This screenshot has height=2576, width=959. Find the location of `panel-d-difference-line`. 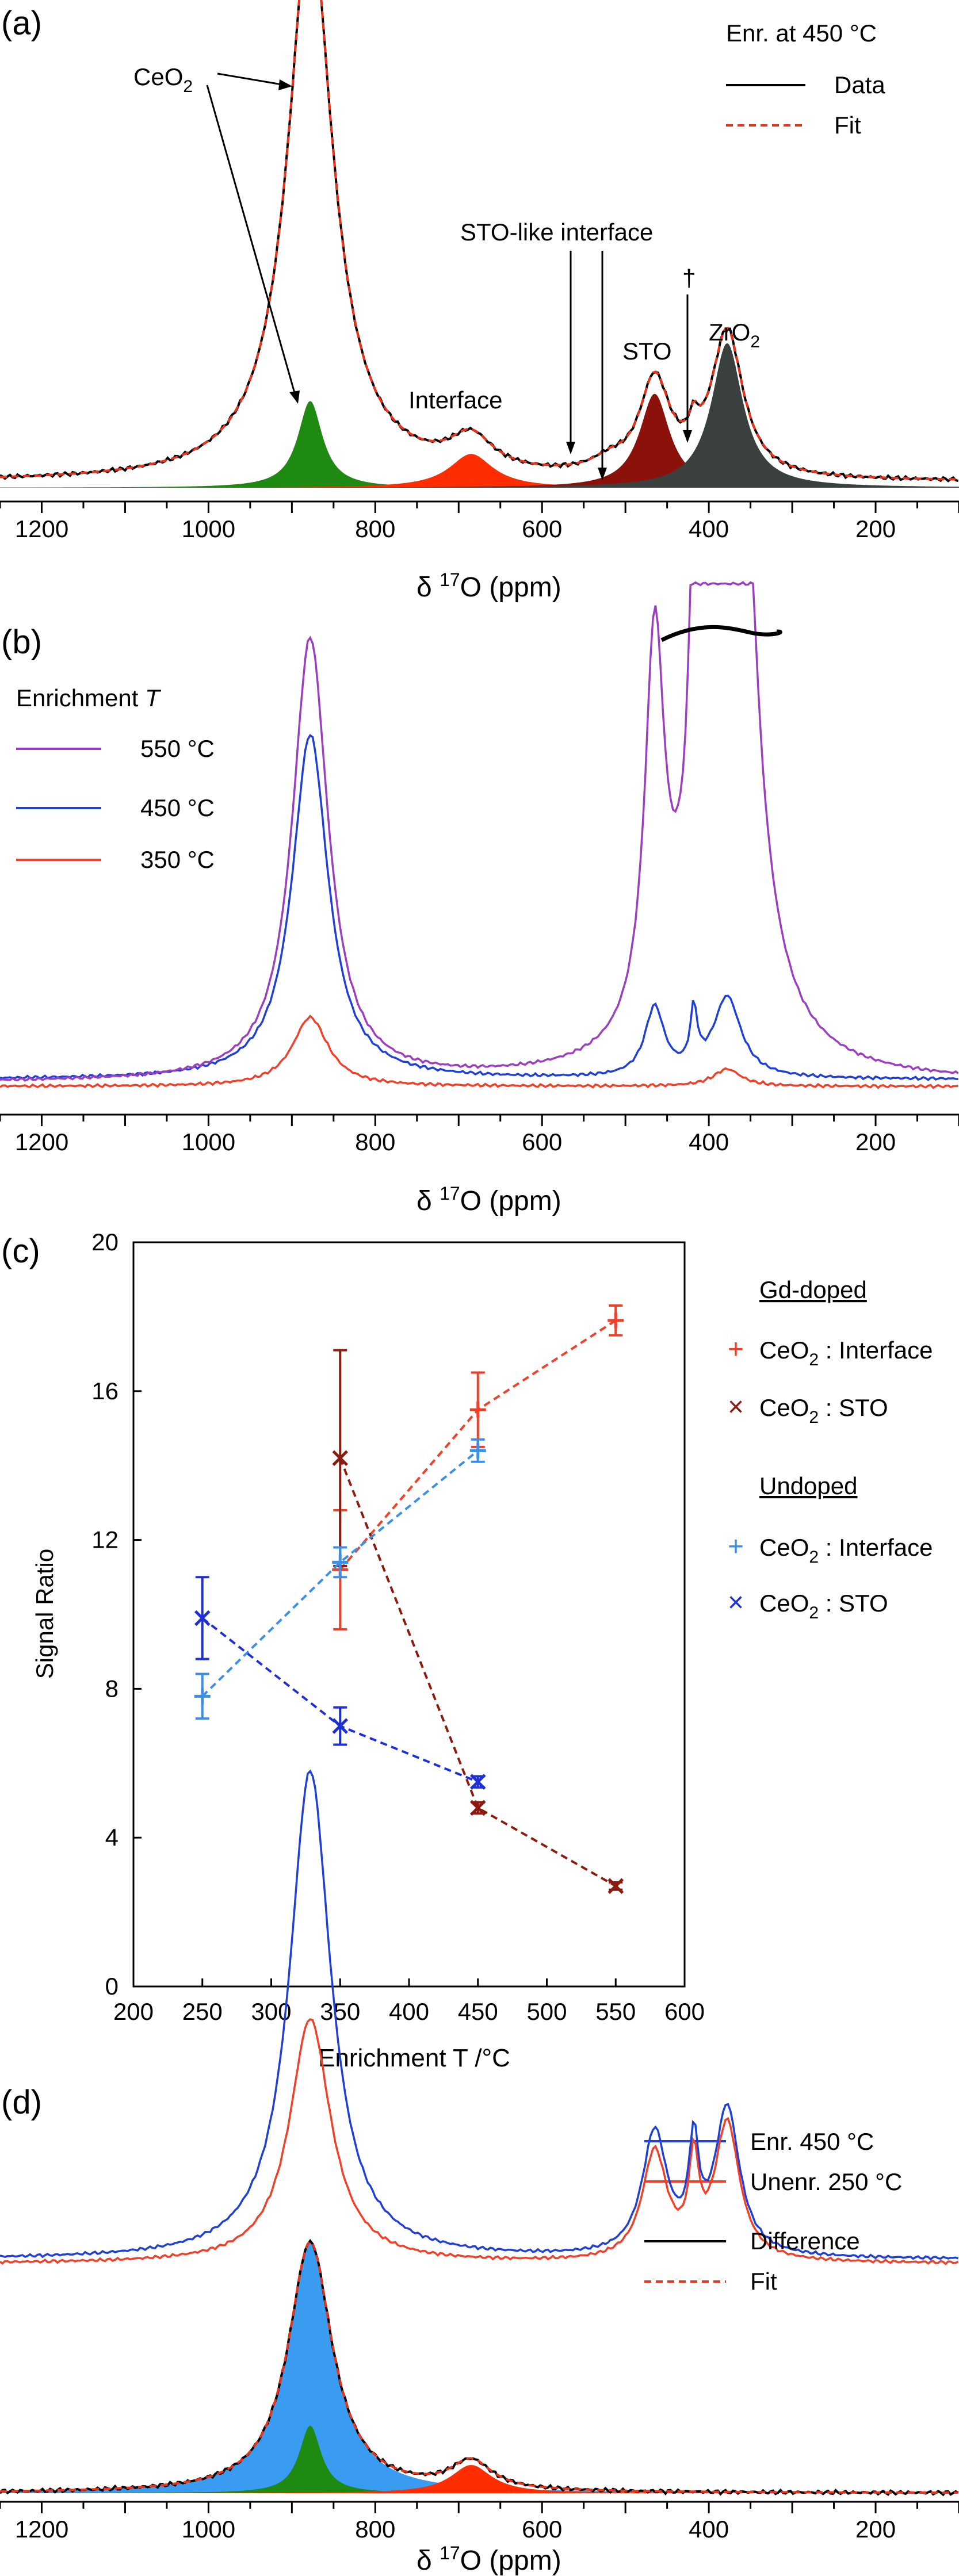

panel-d-difference-line is located at coordinates (480, 2368).